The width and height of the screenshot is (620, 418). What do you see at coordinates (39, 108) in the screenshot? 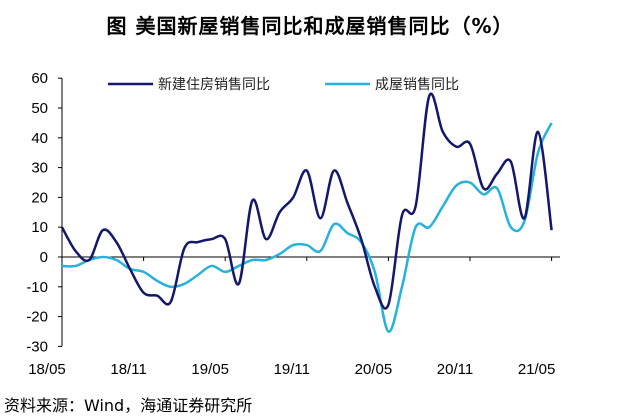
I see `y-tick-label: 50` at bounding box center [39, 108].